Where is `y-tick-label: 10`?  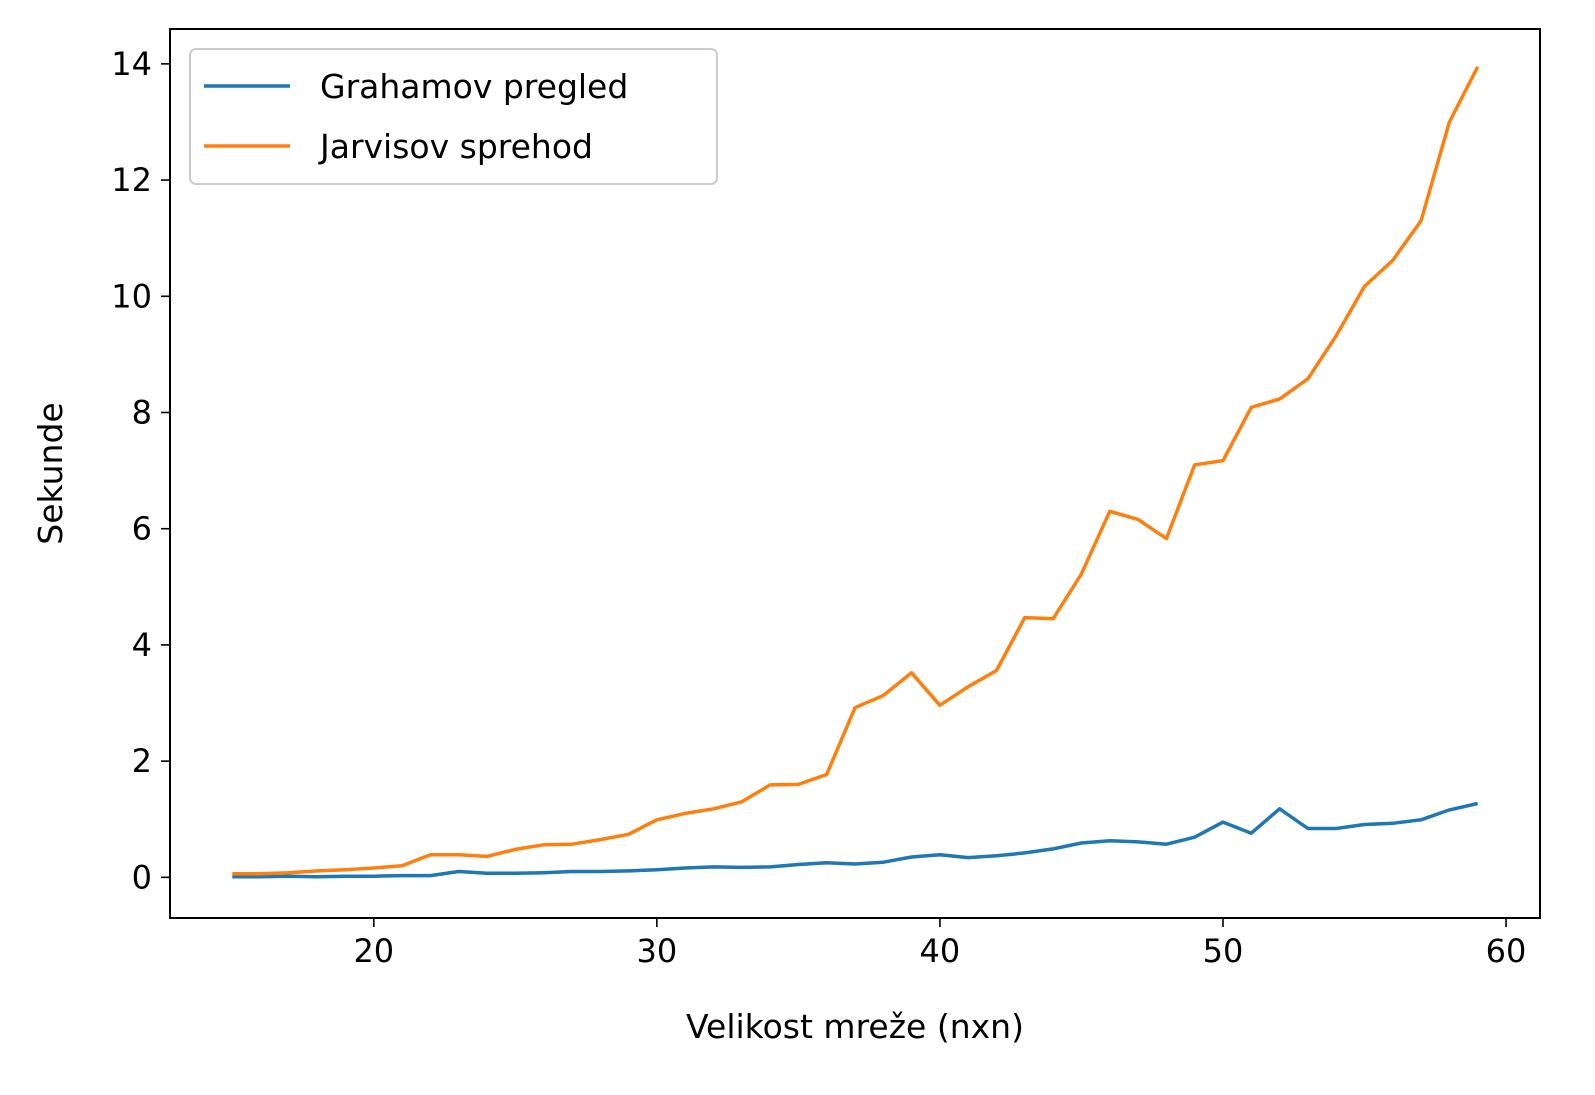 y-tick-label: 10 is located at coordinates (131, 296).